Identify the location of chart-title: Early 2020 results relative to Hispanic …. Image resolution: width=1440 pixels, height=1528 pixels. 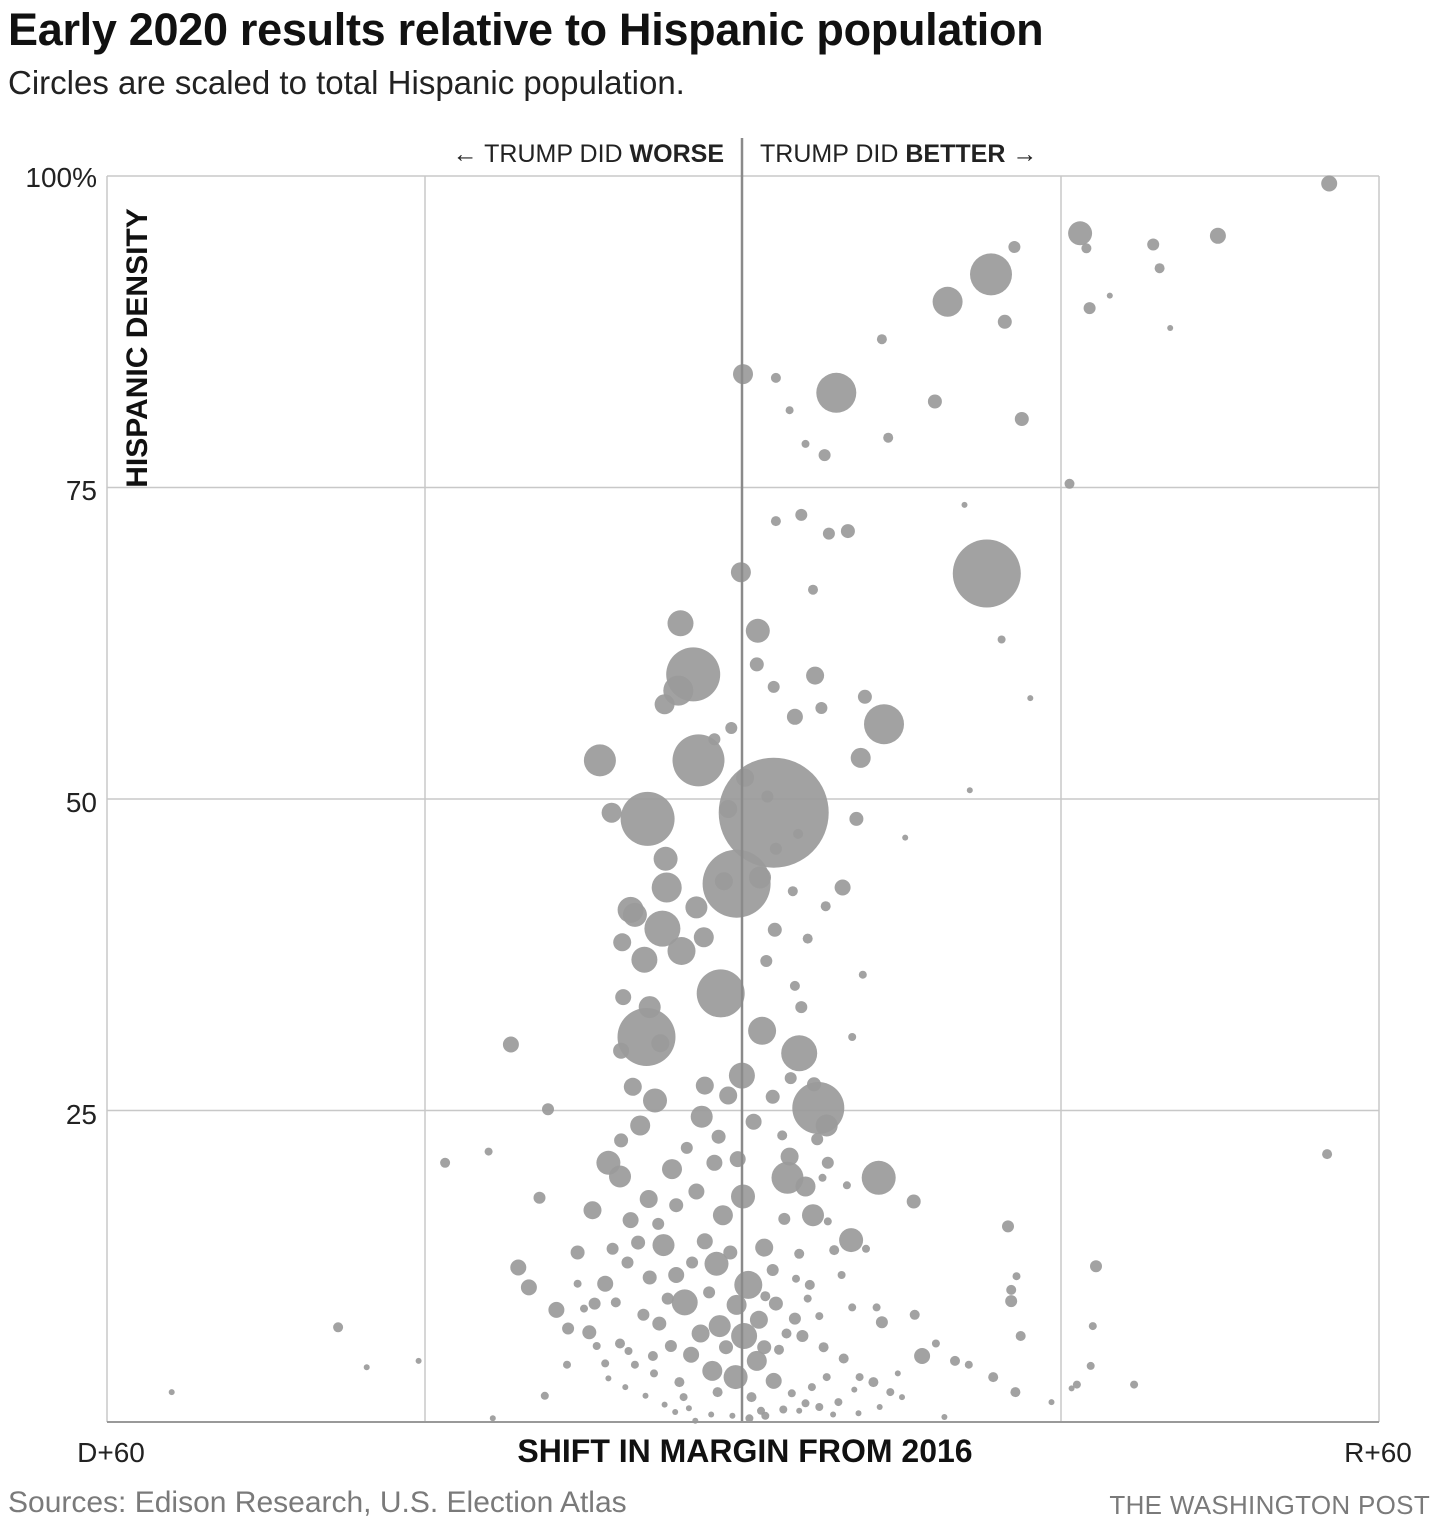
(526, 29).